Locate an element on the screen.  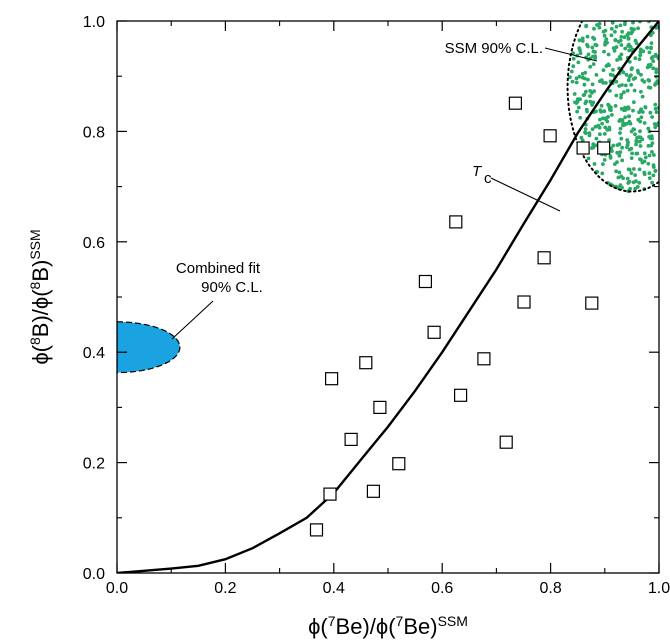
x-tick-label: 0.4 is located at coordinates (334, 588).